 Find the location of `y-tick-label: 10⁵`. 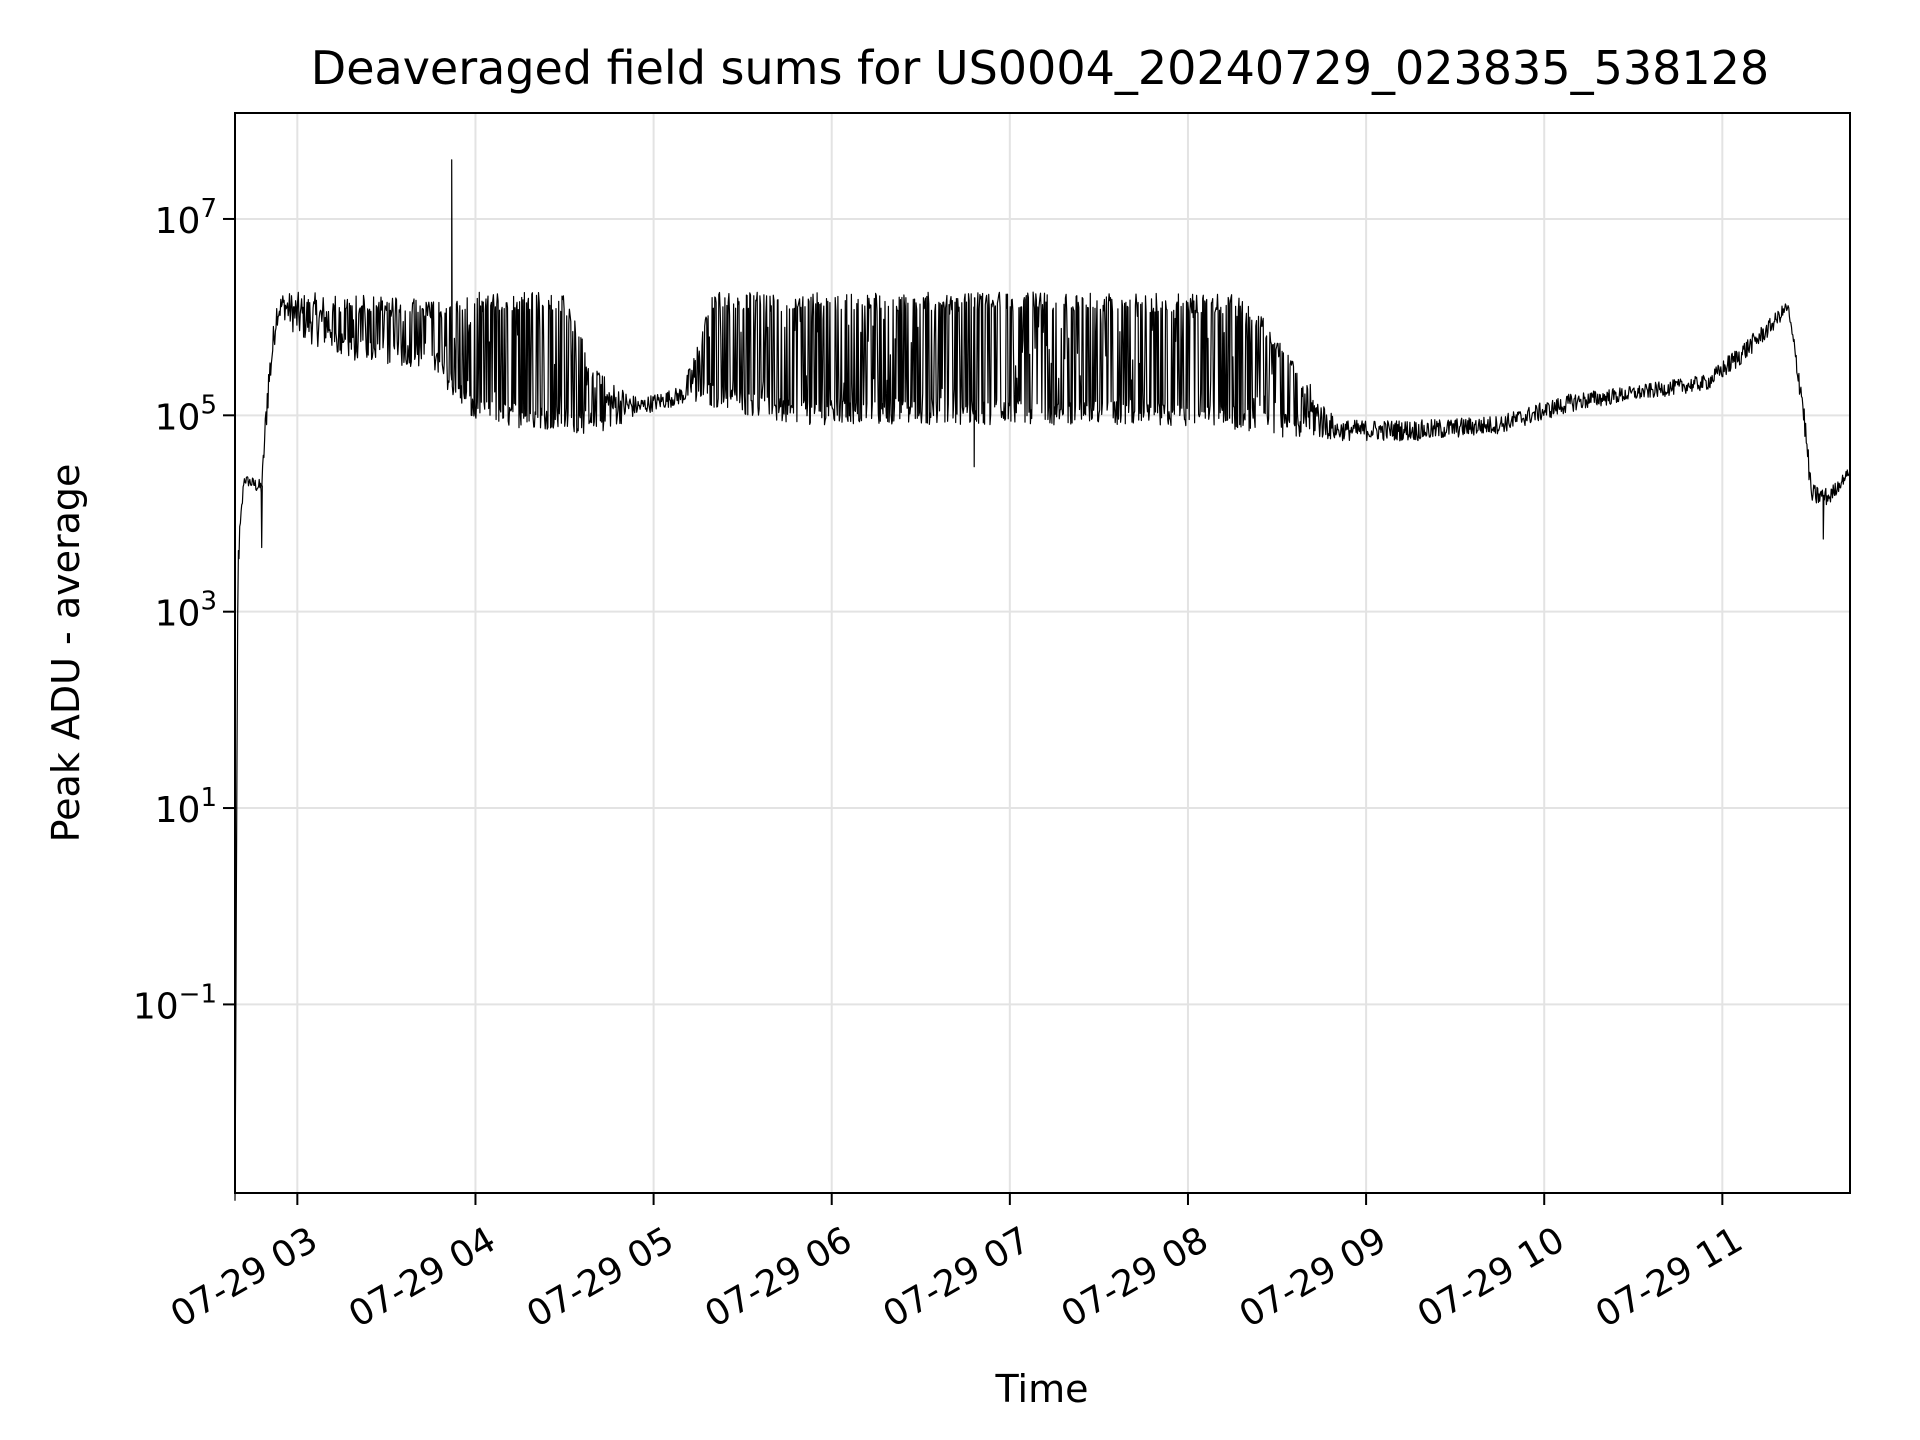

y-tick-label: 10⁵ is located at coordinates (186, 414).